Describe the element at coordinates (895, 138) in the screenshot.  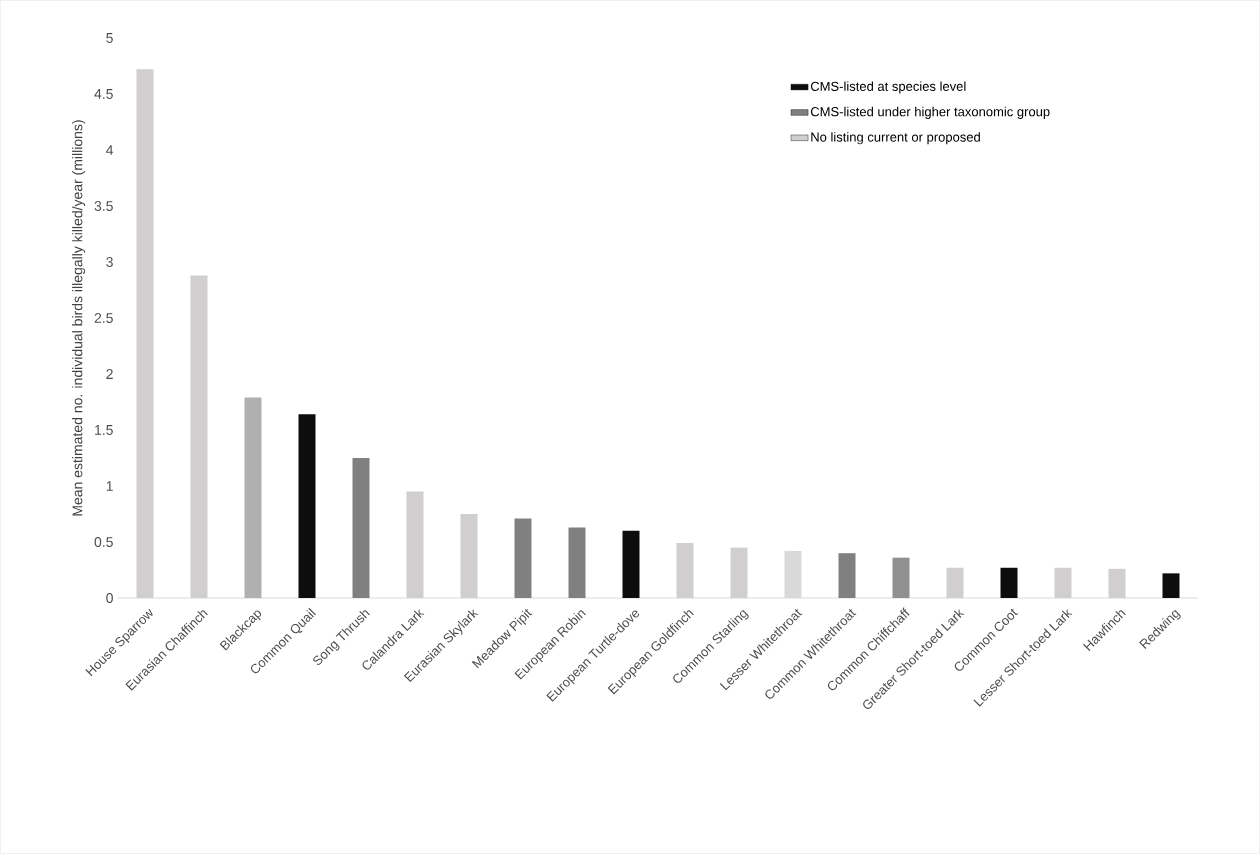
I see `legend-label: No listing current or proposed` at that location.